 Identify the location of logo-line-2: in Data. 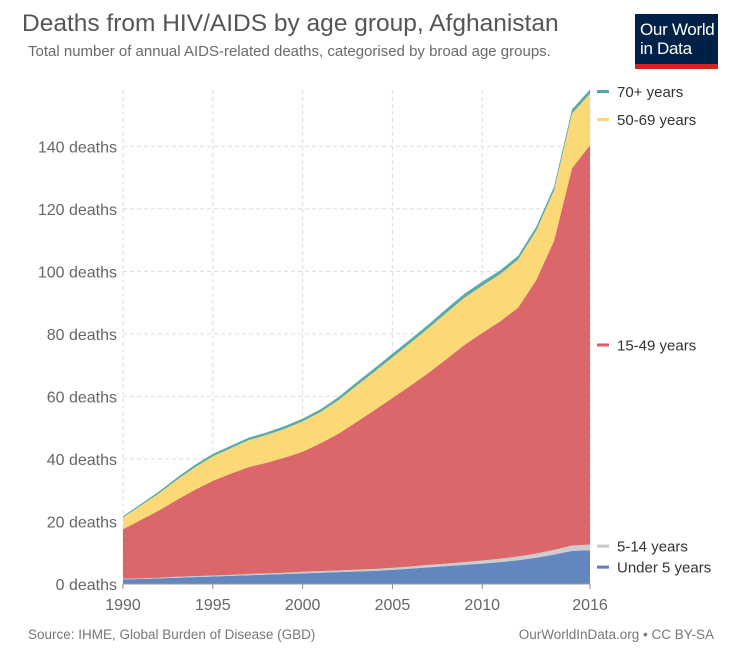
(666, 48).